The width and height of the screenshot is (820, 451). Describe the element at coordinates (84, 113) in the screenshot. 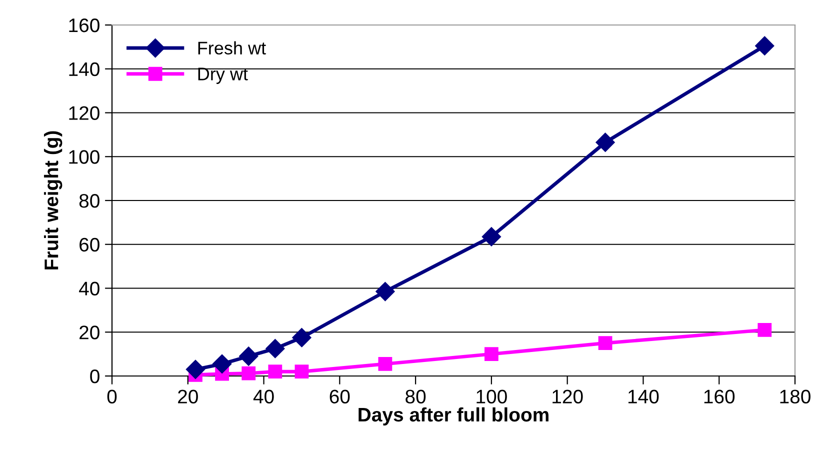

I see `y-tick-label: 120` at that location.